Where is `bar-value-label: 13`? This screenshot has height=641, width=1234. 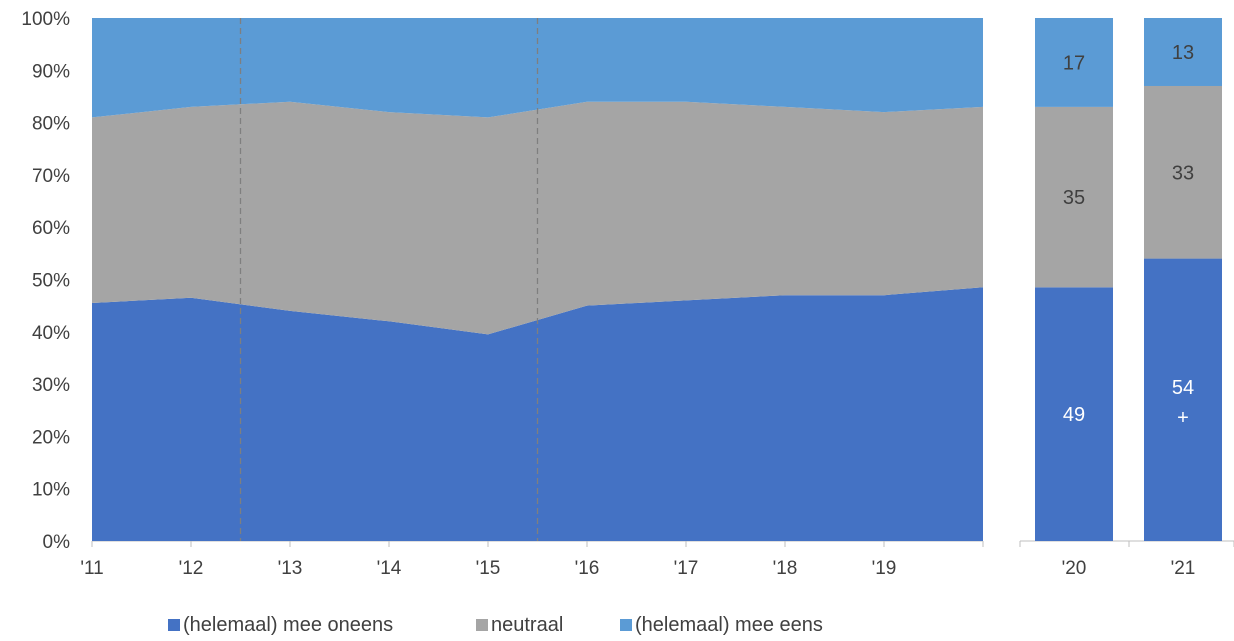 bar-value-label: 13 is located at coordinates (1183, 53).